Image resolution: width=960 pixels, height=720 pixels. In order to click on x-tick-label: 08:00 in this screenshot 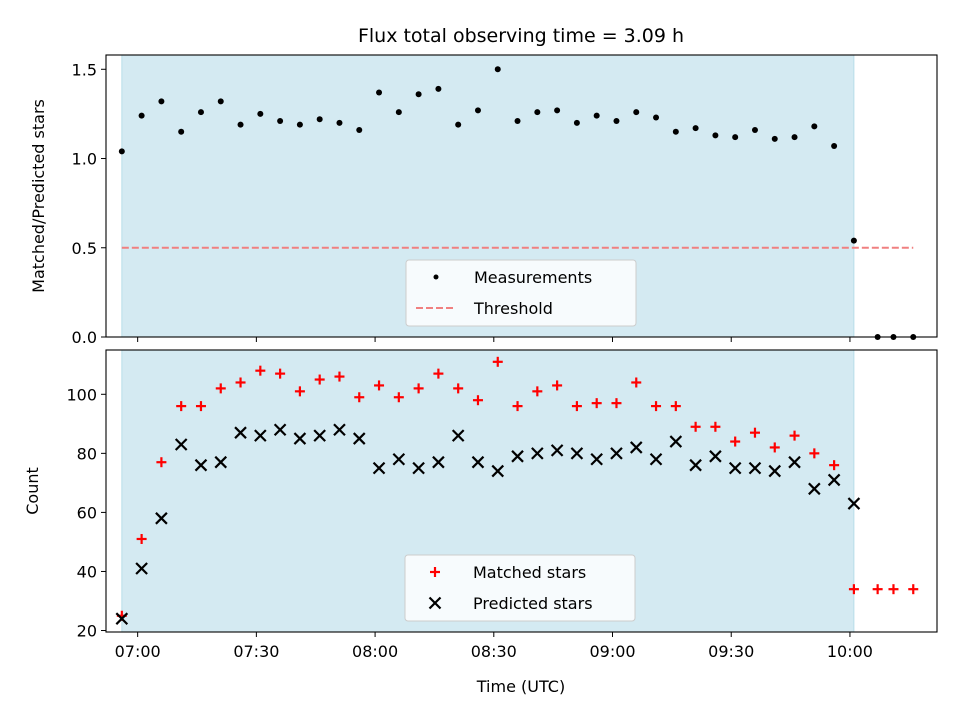, I will do `click(375, 651)`.